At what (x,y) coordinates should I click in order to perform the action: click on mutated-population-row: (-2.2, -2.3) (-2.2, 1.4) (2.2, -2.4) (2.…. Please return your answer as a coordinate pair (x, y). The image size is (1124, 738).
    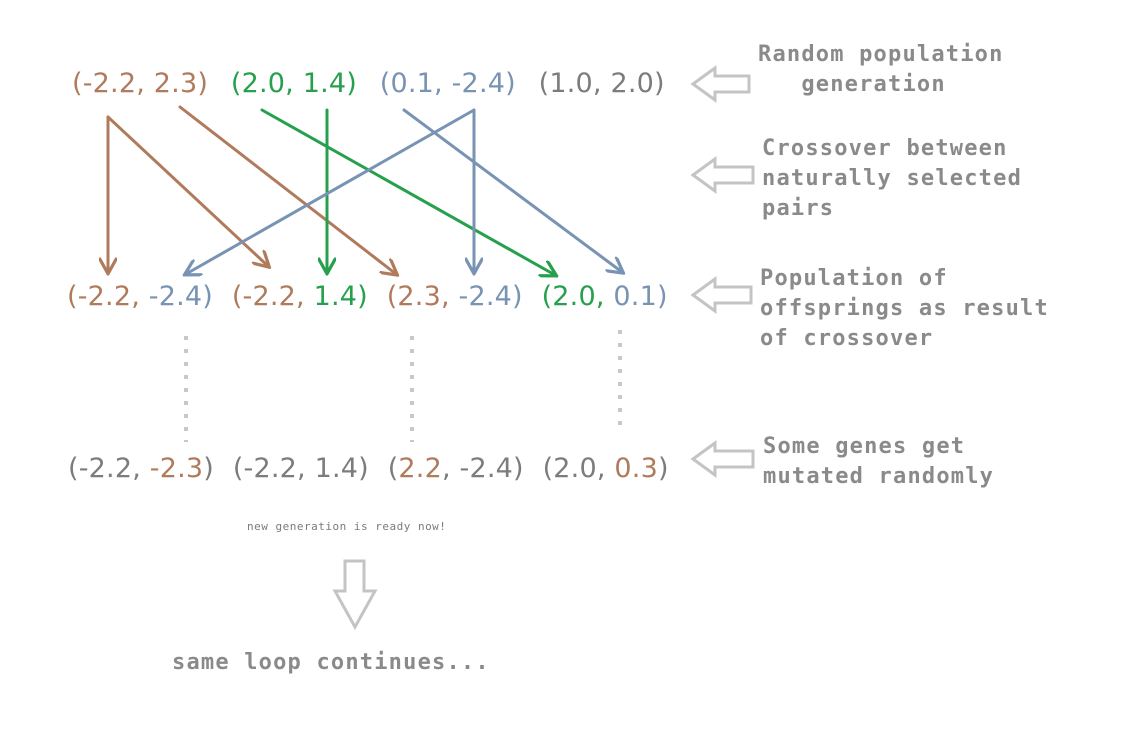
    Looking at the image, I should click on (368, 468).